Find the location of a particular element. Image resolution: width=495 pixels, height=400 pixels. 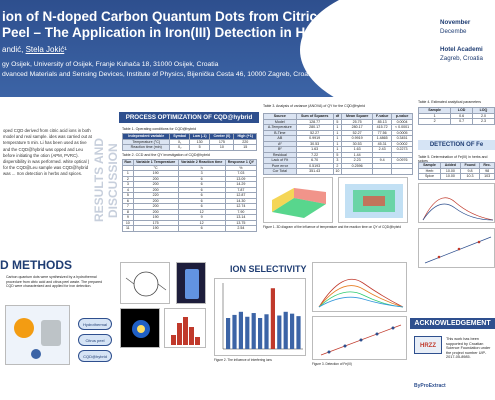

table-row: A² 30.53 1 30.53 45.31 0.0002 is located at coordinates (338, 143).